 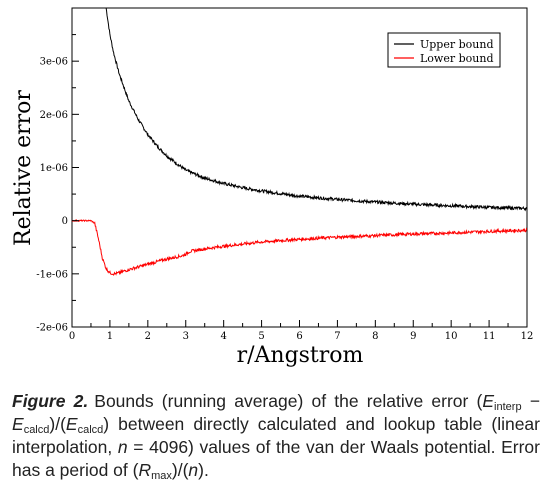 What do you see at coordinates (148, 336) in the screenshot?
I see `x-tick-label: 2` at bounding box center [148, 336].